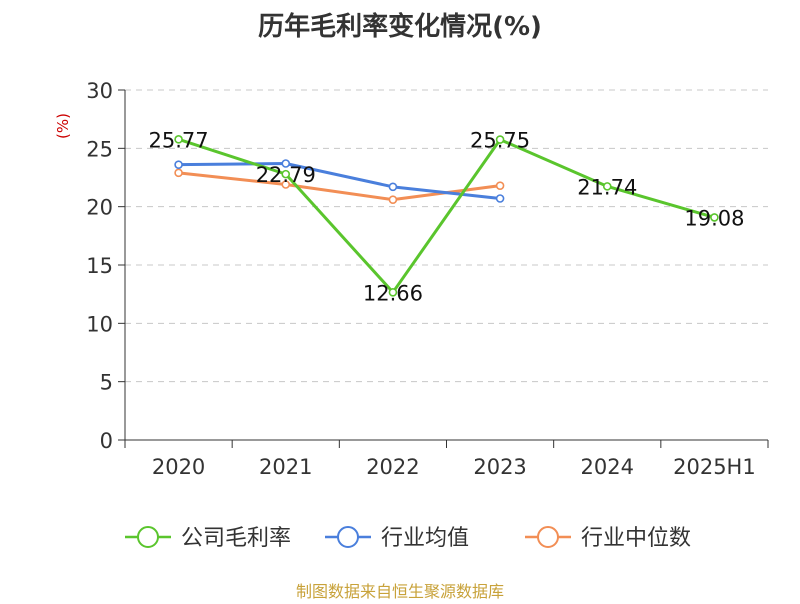 The height and width of the screenshot is (604, 800). I want to click on x-tick-label: 2021, so click(285, 467).